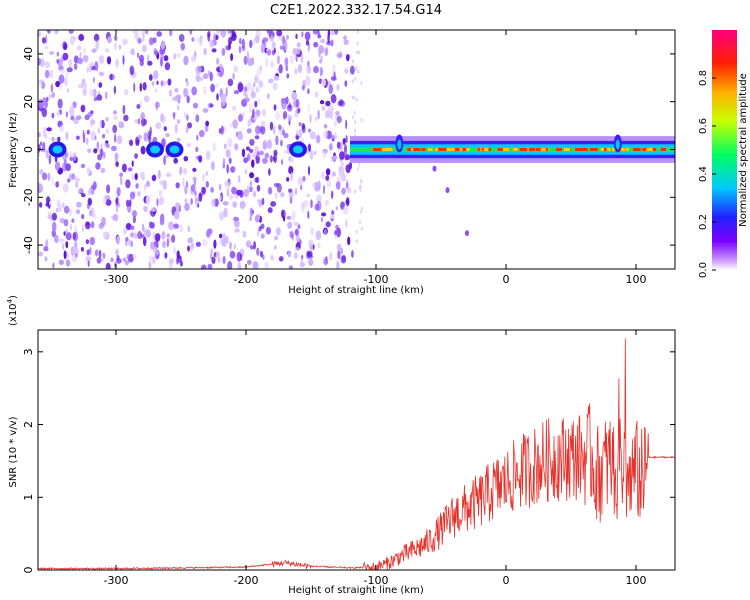  I want to click on y-tick-label: 0, so click(28, 149).